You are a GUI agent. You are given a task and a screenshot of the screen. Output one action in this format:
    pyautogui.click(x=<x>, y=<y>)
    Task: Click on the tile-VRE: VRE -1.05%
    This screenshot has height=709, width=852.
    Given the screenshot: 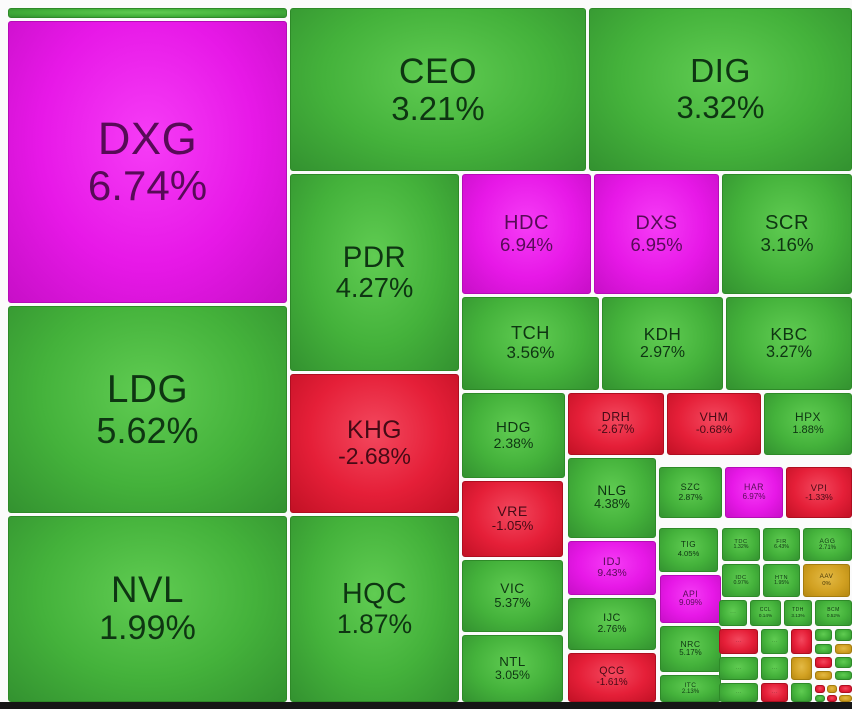 What is the action you would take?
    pyautogui.click(x=512, y=519)
    